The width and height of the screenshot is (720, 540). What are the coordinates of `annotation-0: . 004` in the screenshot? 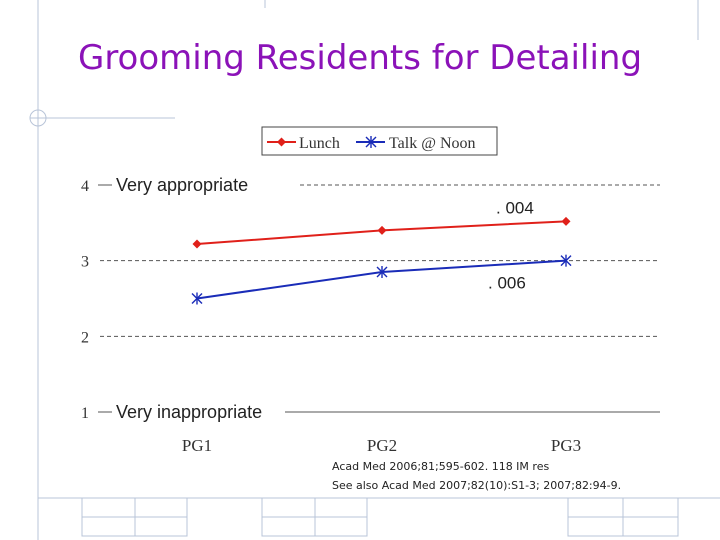 It's located at (515, 207).